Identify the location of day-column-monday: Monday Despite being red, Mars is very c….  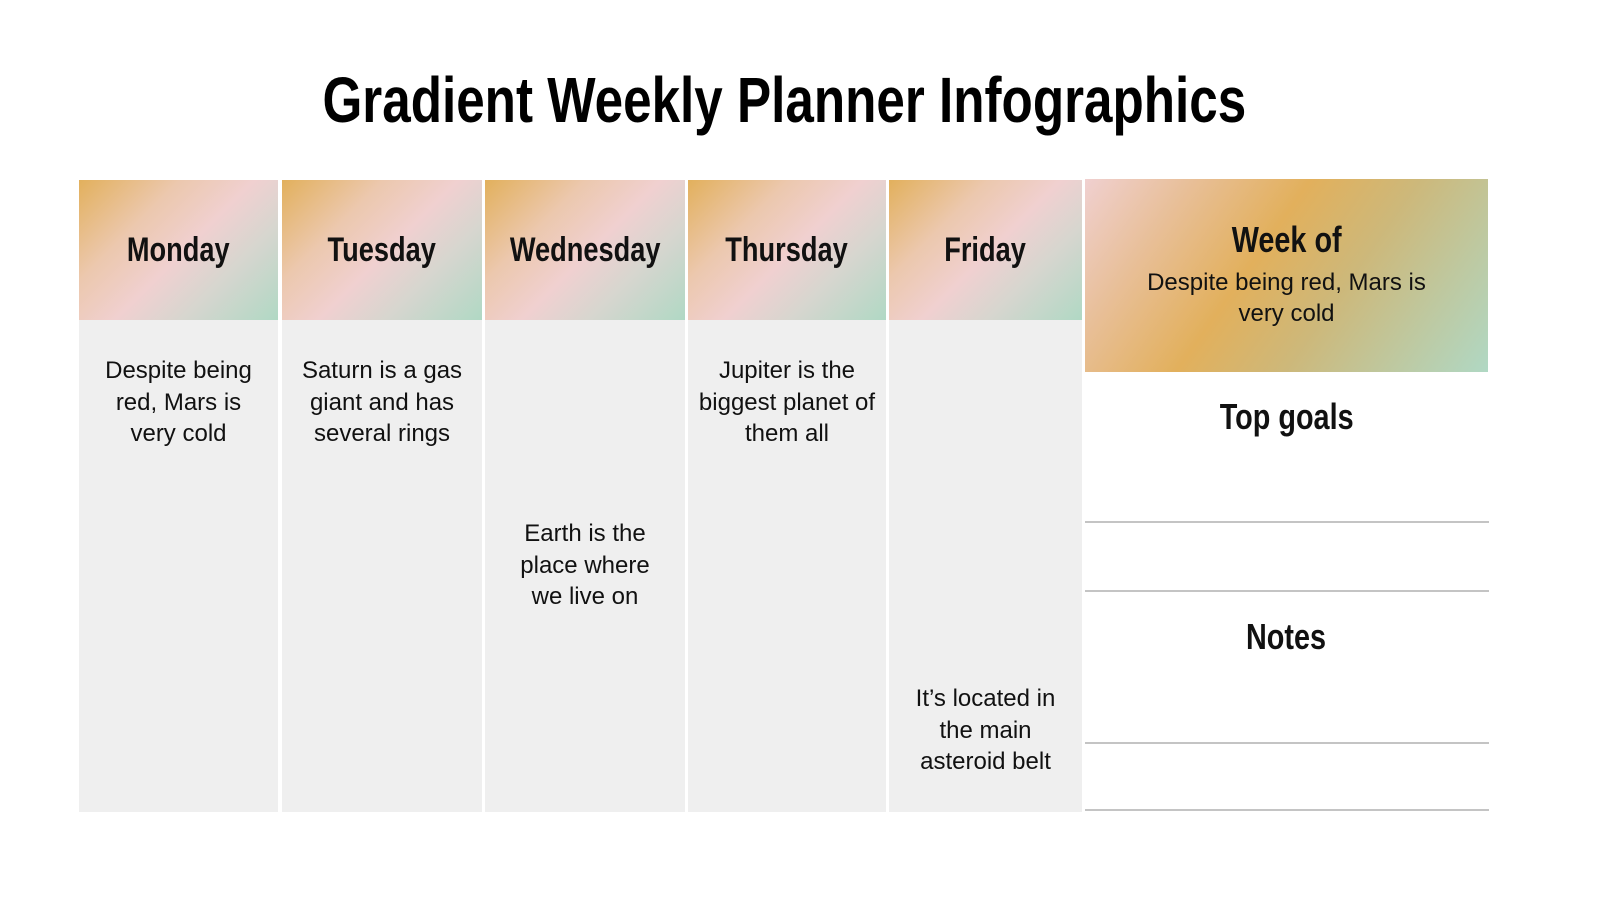
(178, 496).